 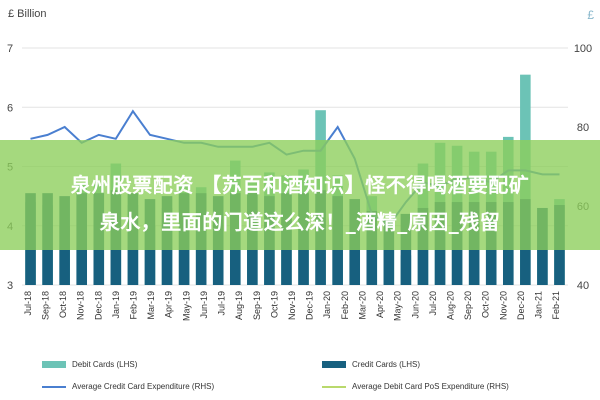 I want to click on left-tick-label: 3, so click(x=10, y=286).